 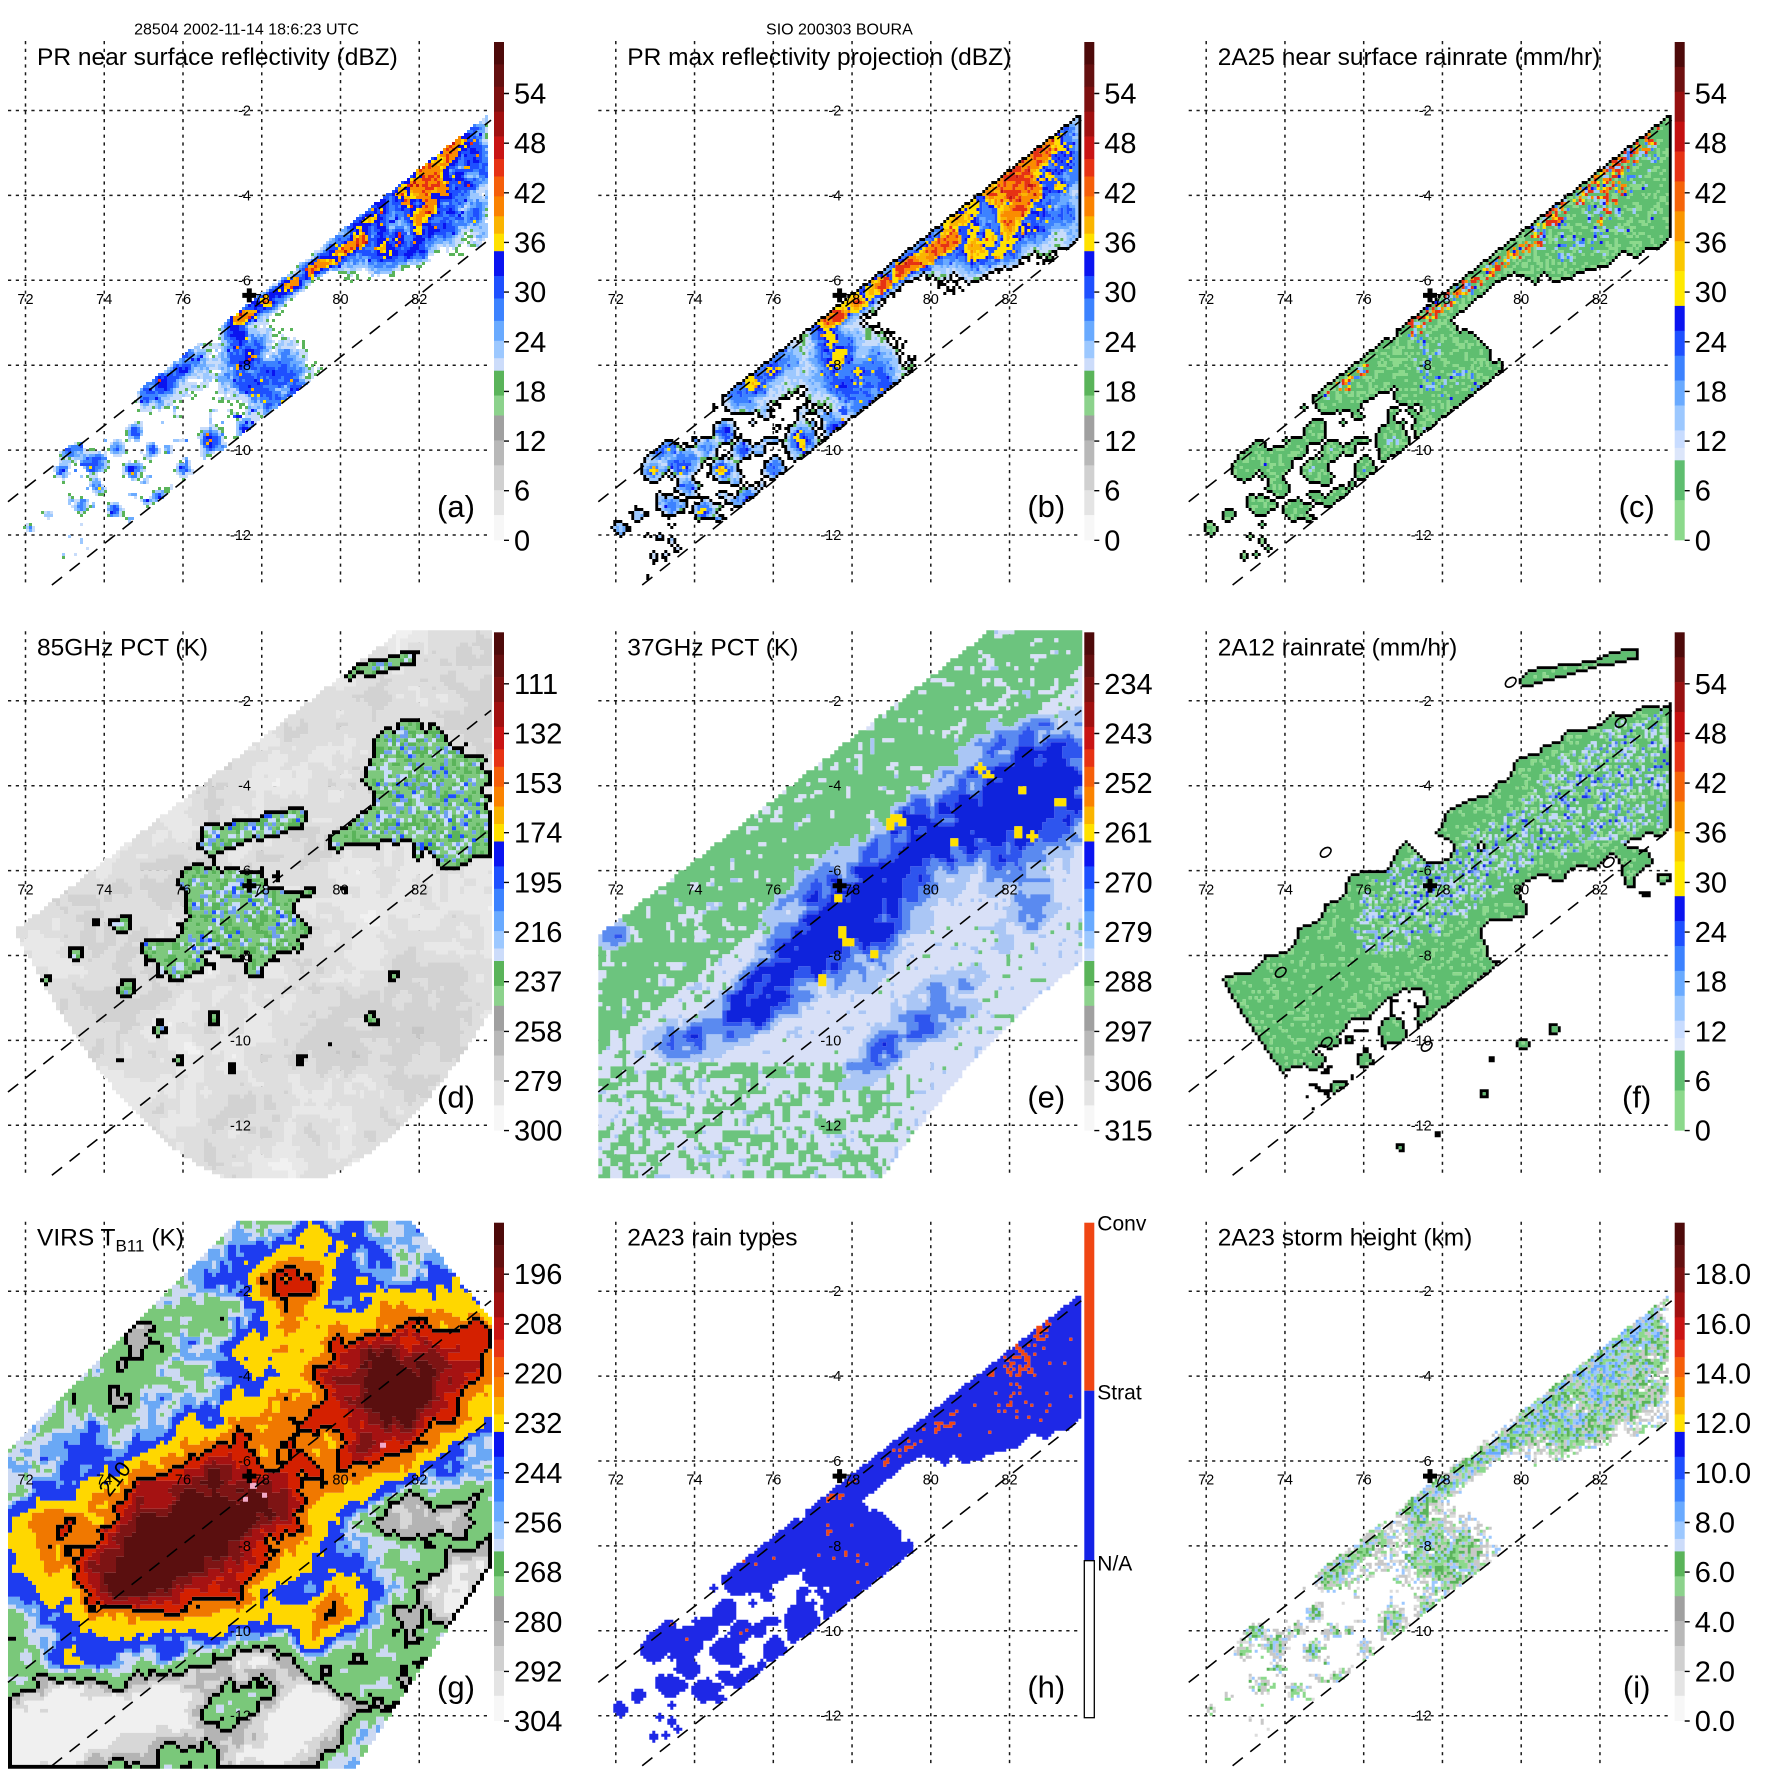 What do you see at coordinates (819, 57) in the screenshot?
I see `svg-text:PR max reflectivity projection: PR max reflectivity projection (dBZ)` at bounding box center [819, 57].